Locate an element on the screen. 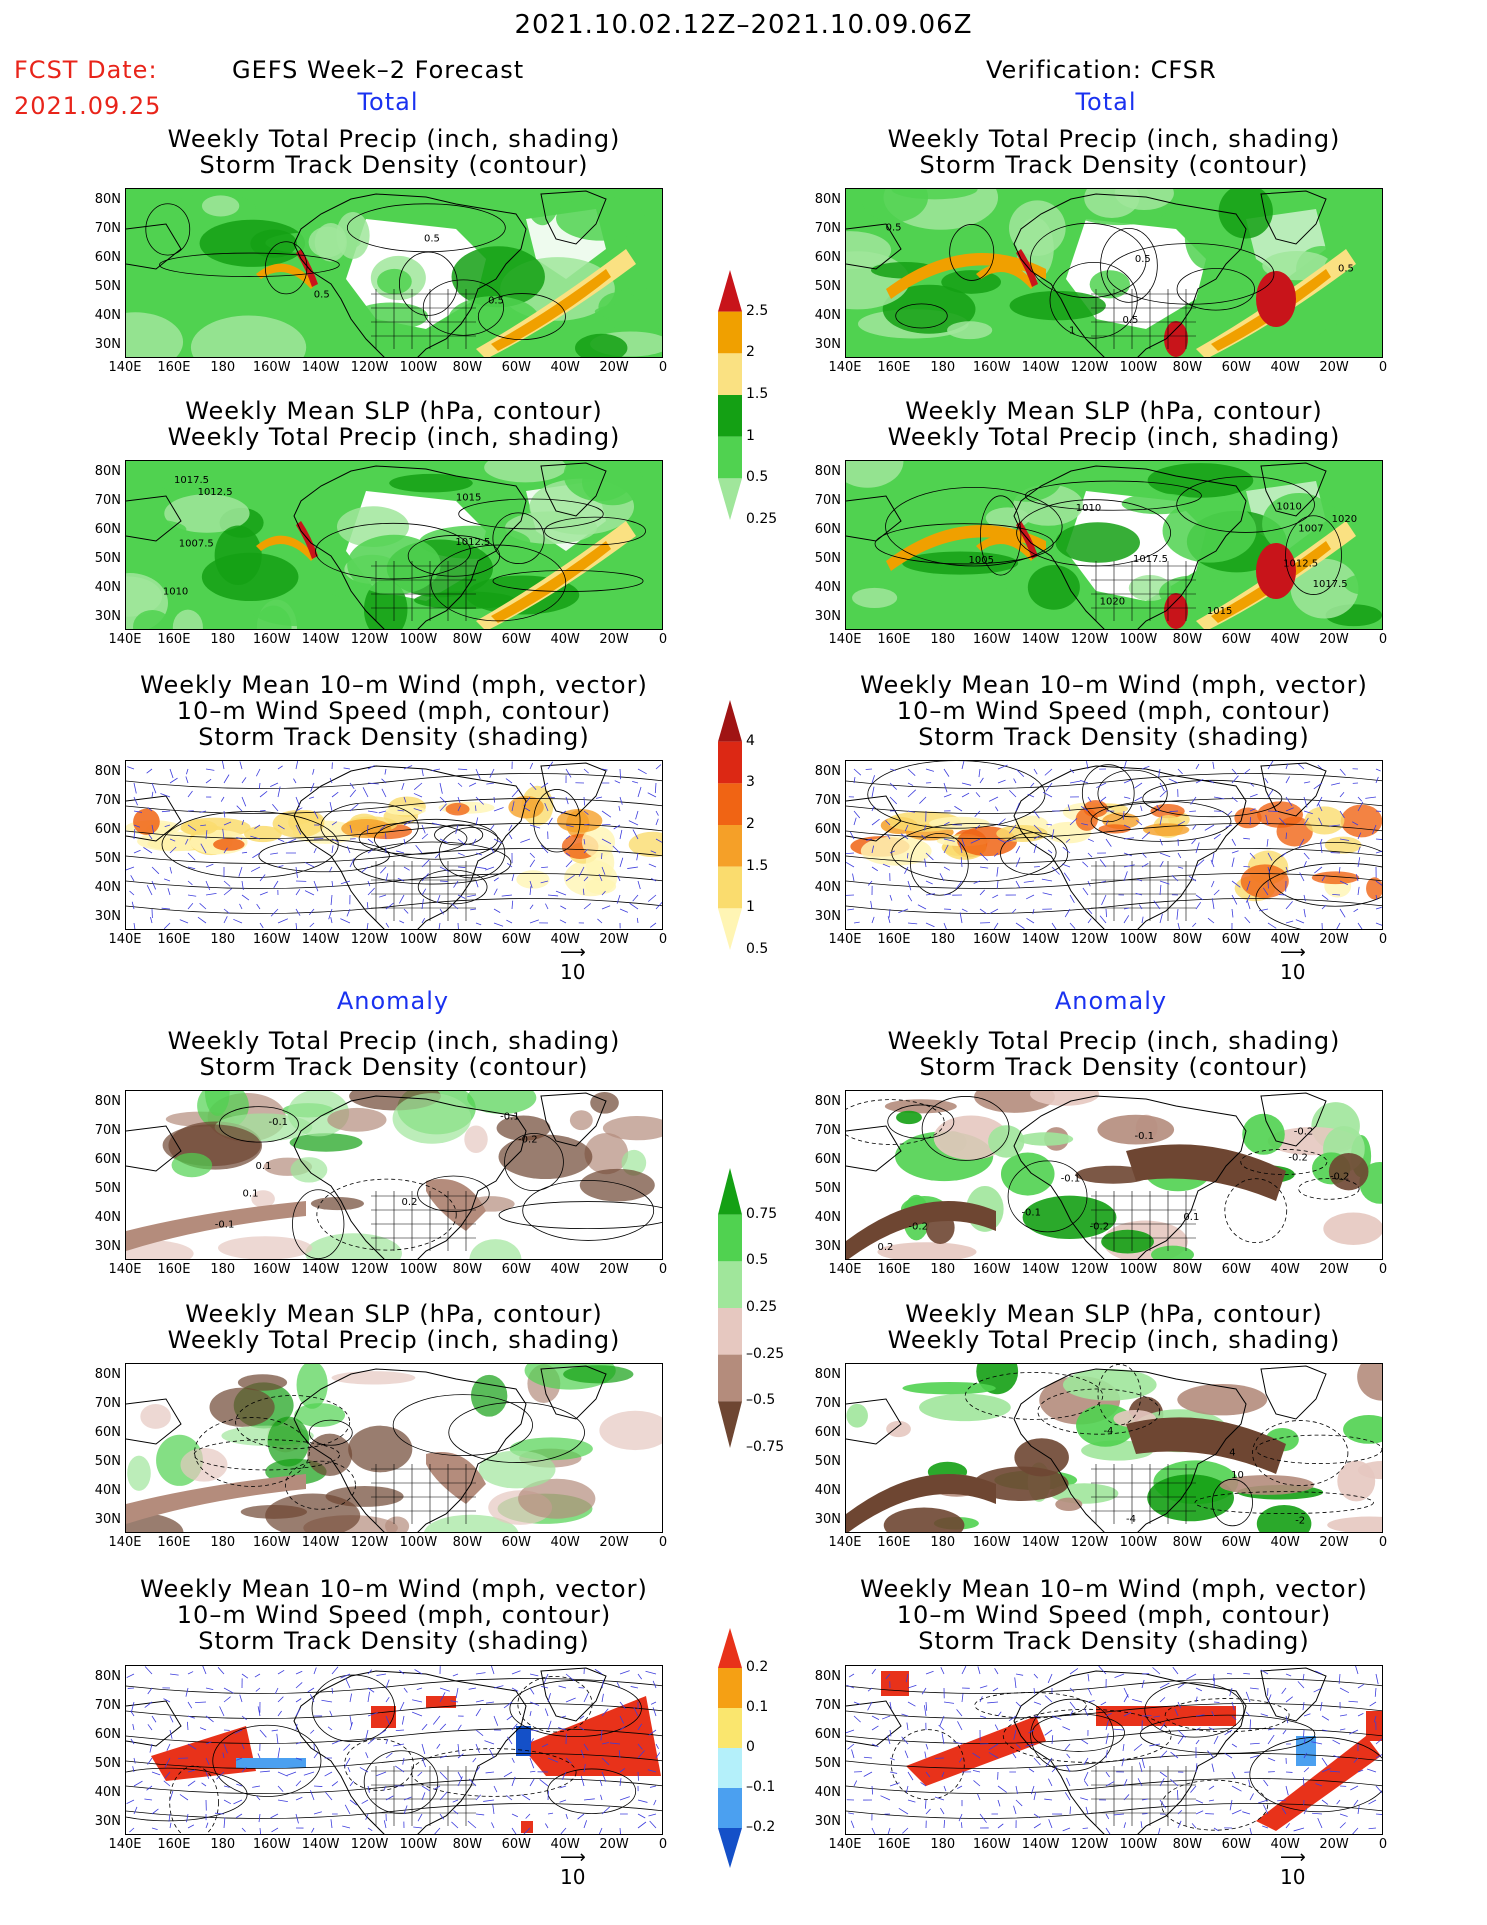 This screenshot has height=1925, width=1487. gefs-panel-5-title-line-2: Weekly Total Precip (inch, shading) is located at coordinates (394, 1340).